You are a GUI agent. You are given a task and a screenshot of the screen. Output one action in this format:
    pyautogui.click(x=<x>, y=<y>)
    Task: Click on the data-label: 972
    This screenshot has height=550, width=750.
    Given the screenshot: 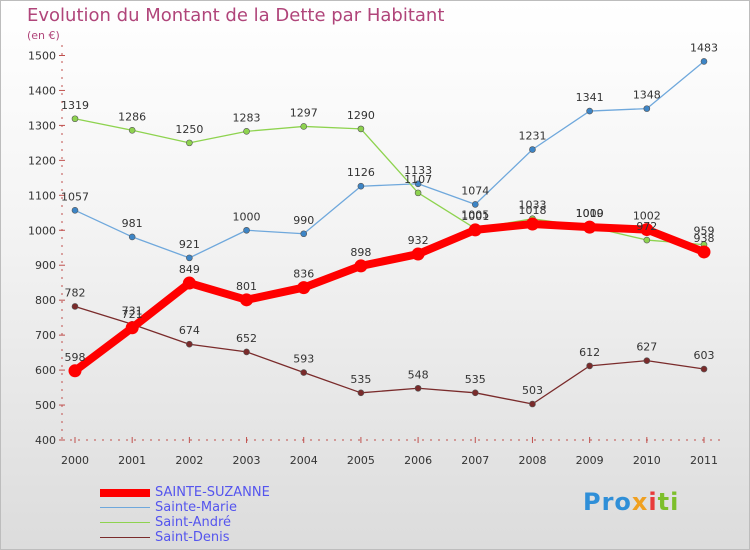 What is the action you would take?
    pyautogui.click(x=646, y=226)
    